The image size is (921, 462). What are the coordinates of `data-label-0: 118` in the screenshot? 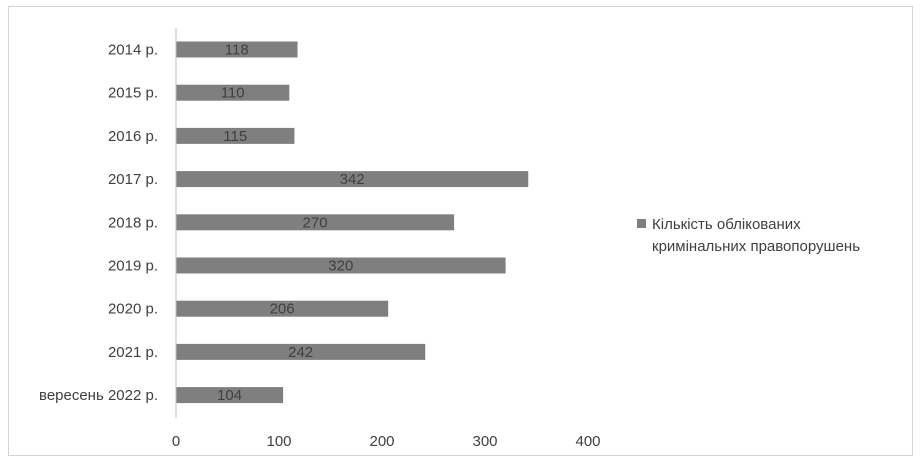 It's located at (237, 50).